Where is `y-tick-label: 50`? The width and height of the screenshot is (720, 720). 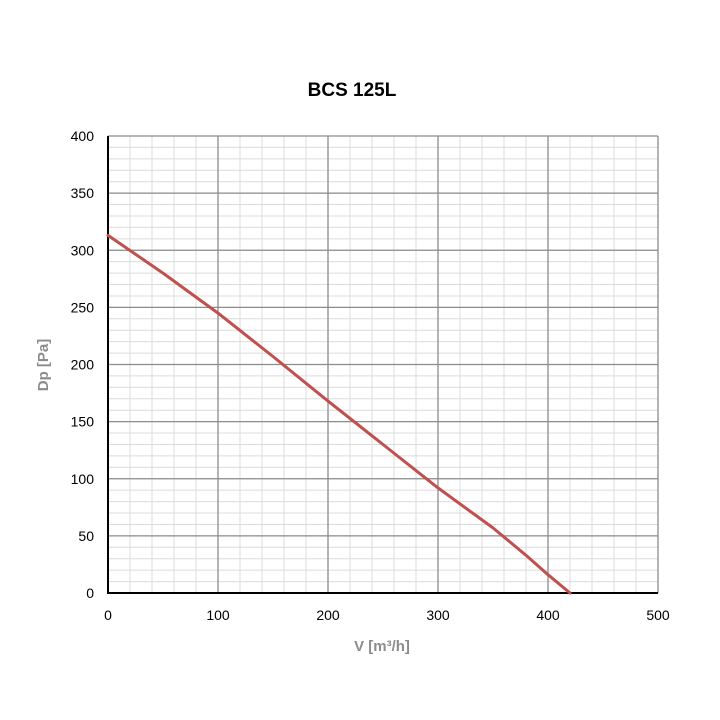 y-tick-label: 50 is located at coordinates (86, 536).